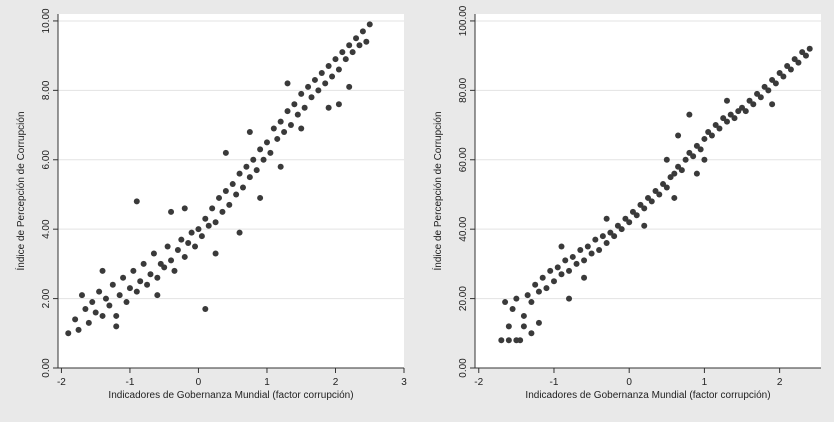 The height and width of the screenshot is (422, 834). I want to click on x-tick-label: -2, so click(478, 382).